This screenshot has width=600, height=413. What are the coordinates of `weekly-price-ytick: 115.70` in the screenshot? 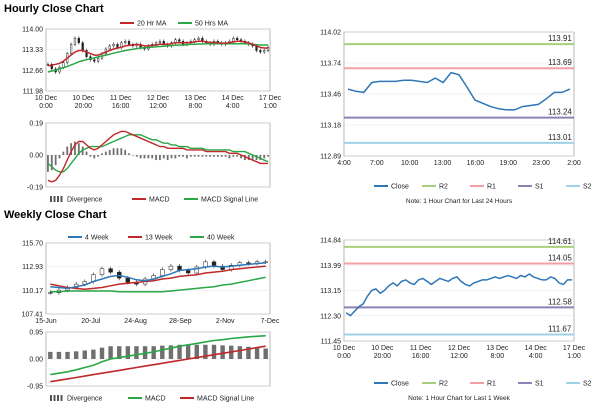 It's located at (32, 244).